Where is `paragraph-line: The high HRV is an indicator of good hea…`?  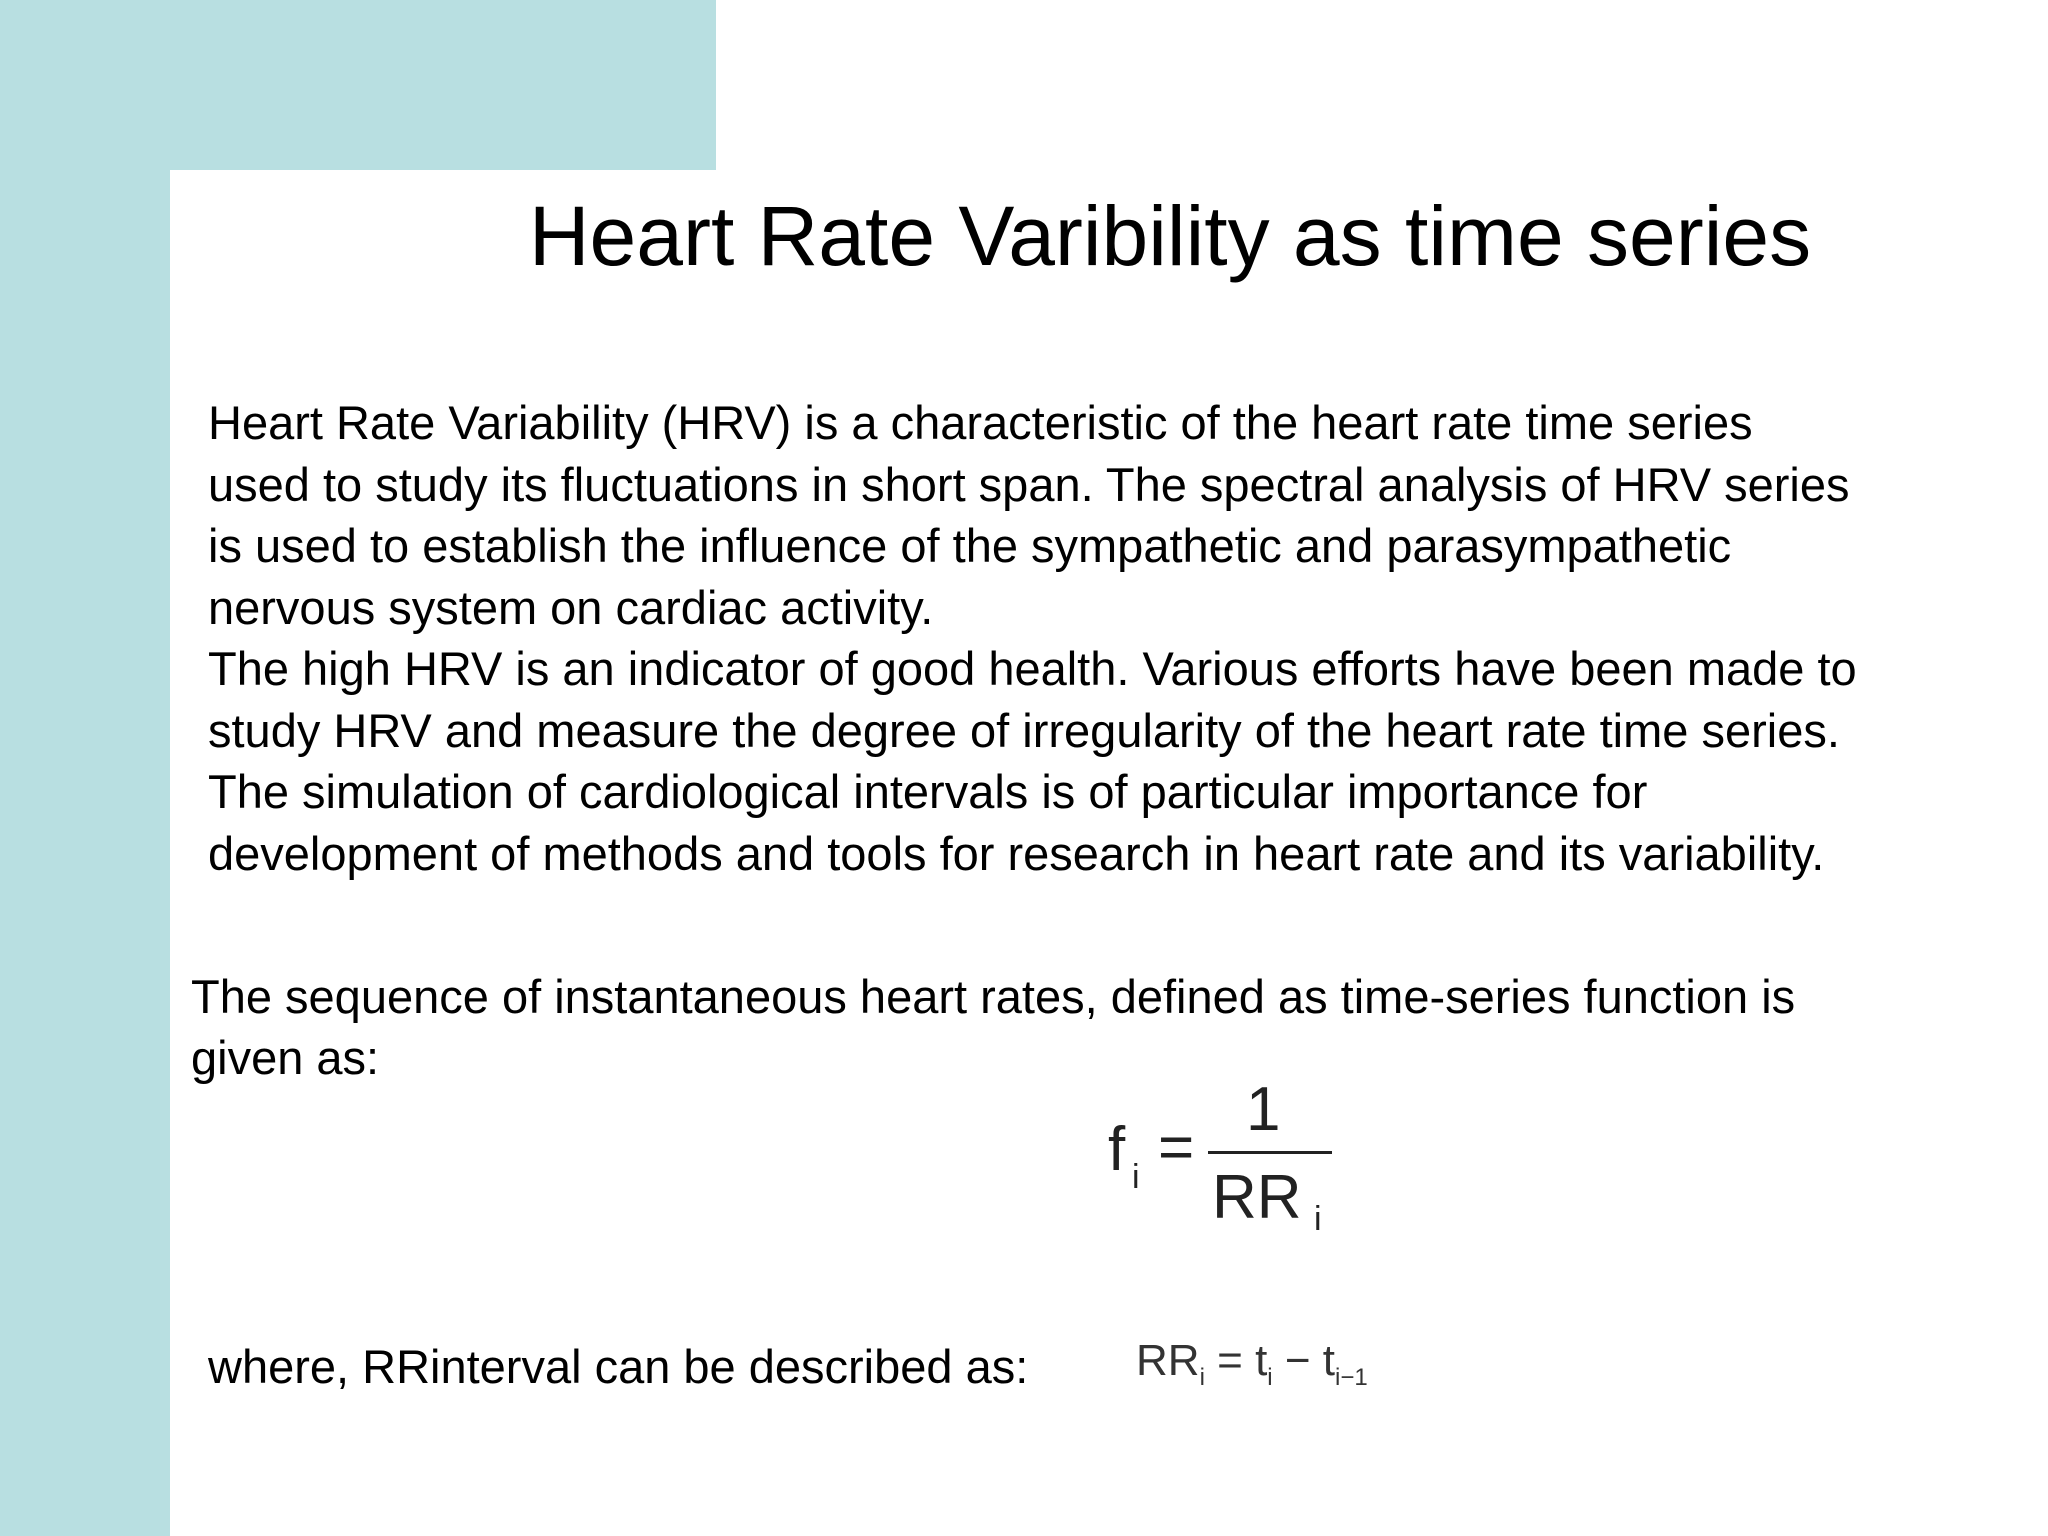 paragraph-line: The high HRV is an indicator of good hea… is located at coordinates (1032, 668).